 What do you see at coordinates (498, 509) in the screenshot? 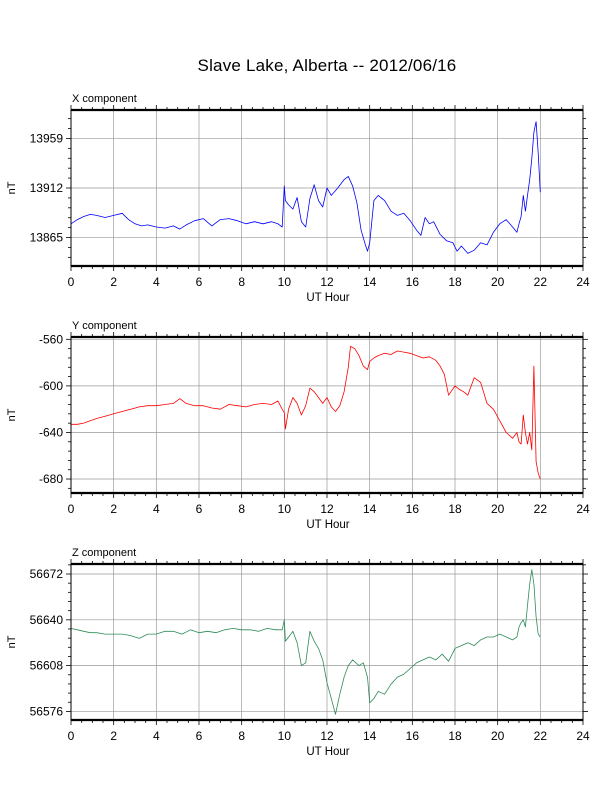
I see `y-x-tick-label: 20` at bounding box center [498, 509].